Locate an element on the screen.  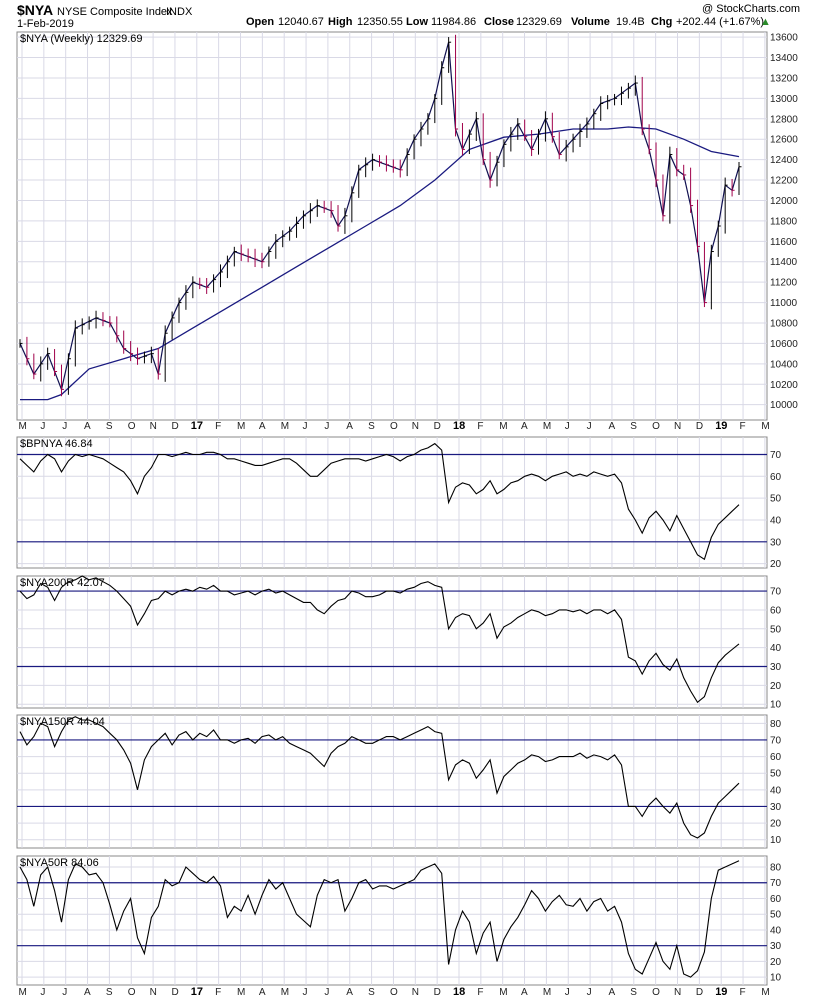
year-label: 18 is located at coordinates (459, 992).